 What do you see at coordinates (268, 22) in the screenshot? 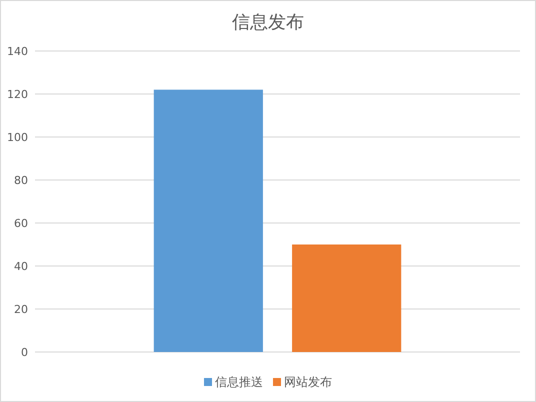
I see `chart-title: 信息发布` at bounding box center [268, 22].